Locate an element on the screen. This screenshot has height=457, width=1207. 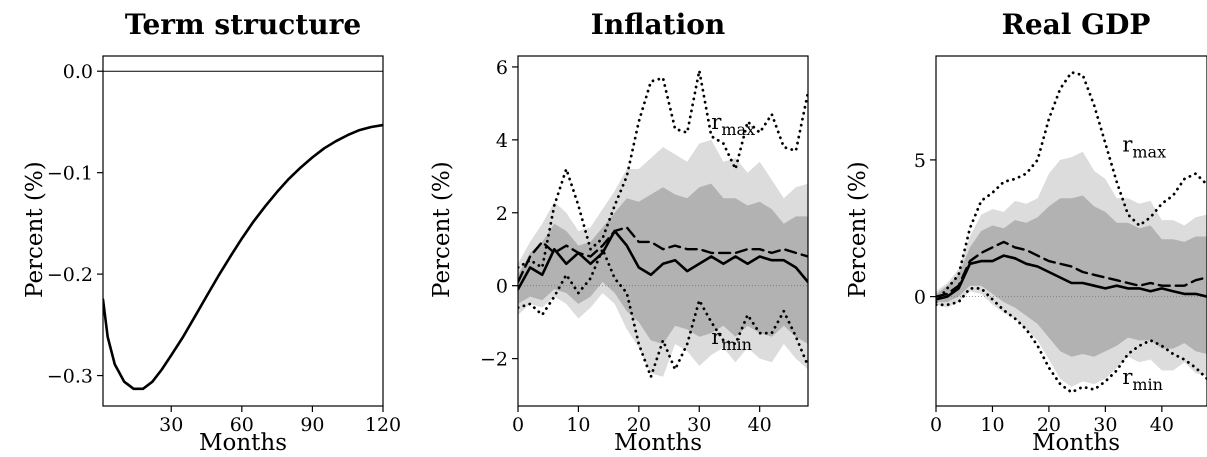
x-tick-label: 60 is located at coordinates (242, 425).